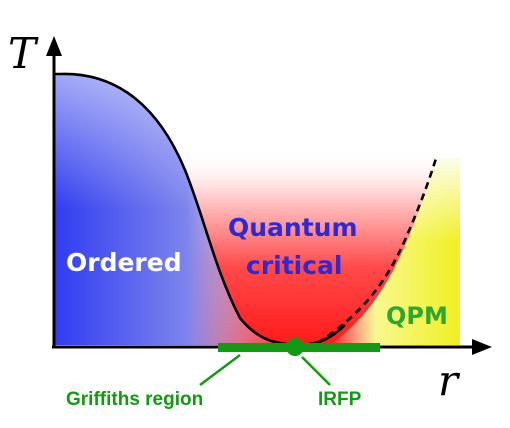 This screenshot has width=510, height=428. What do you see at coordinates (316, 371) in the screenshot?
I see `irfp-pointer` at bounding box center [316, 371].